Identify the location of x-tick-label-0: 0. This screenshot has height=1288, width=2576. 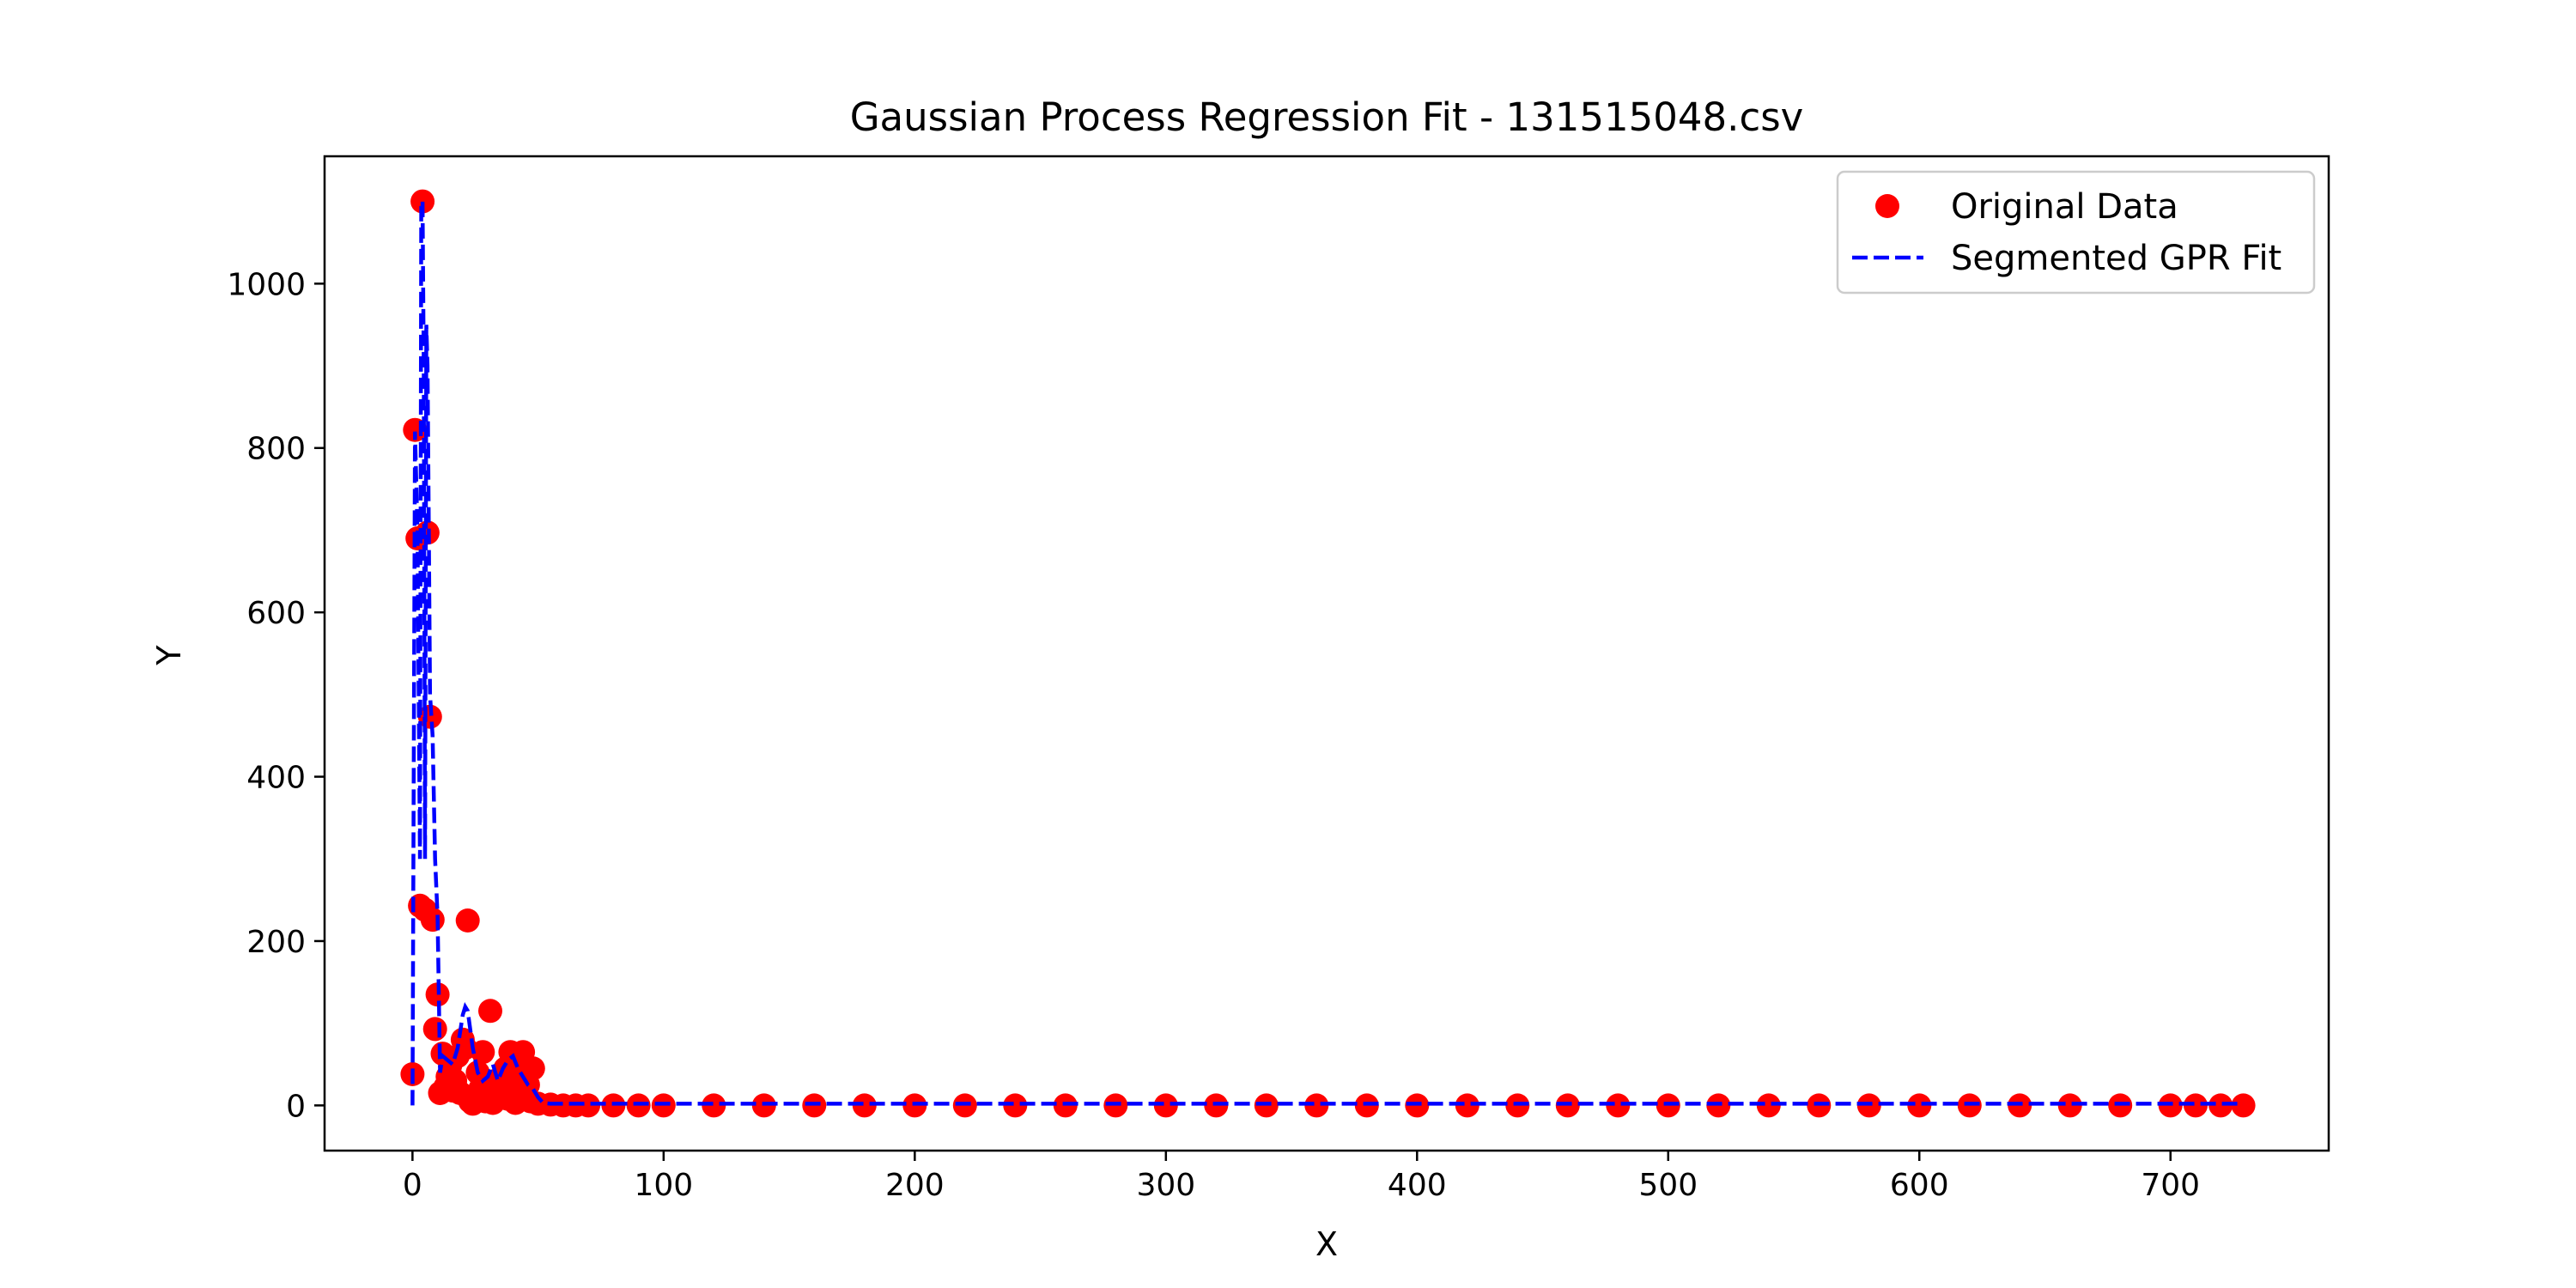
(412, 1185).